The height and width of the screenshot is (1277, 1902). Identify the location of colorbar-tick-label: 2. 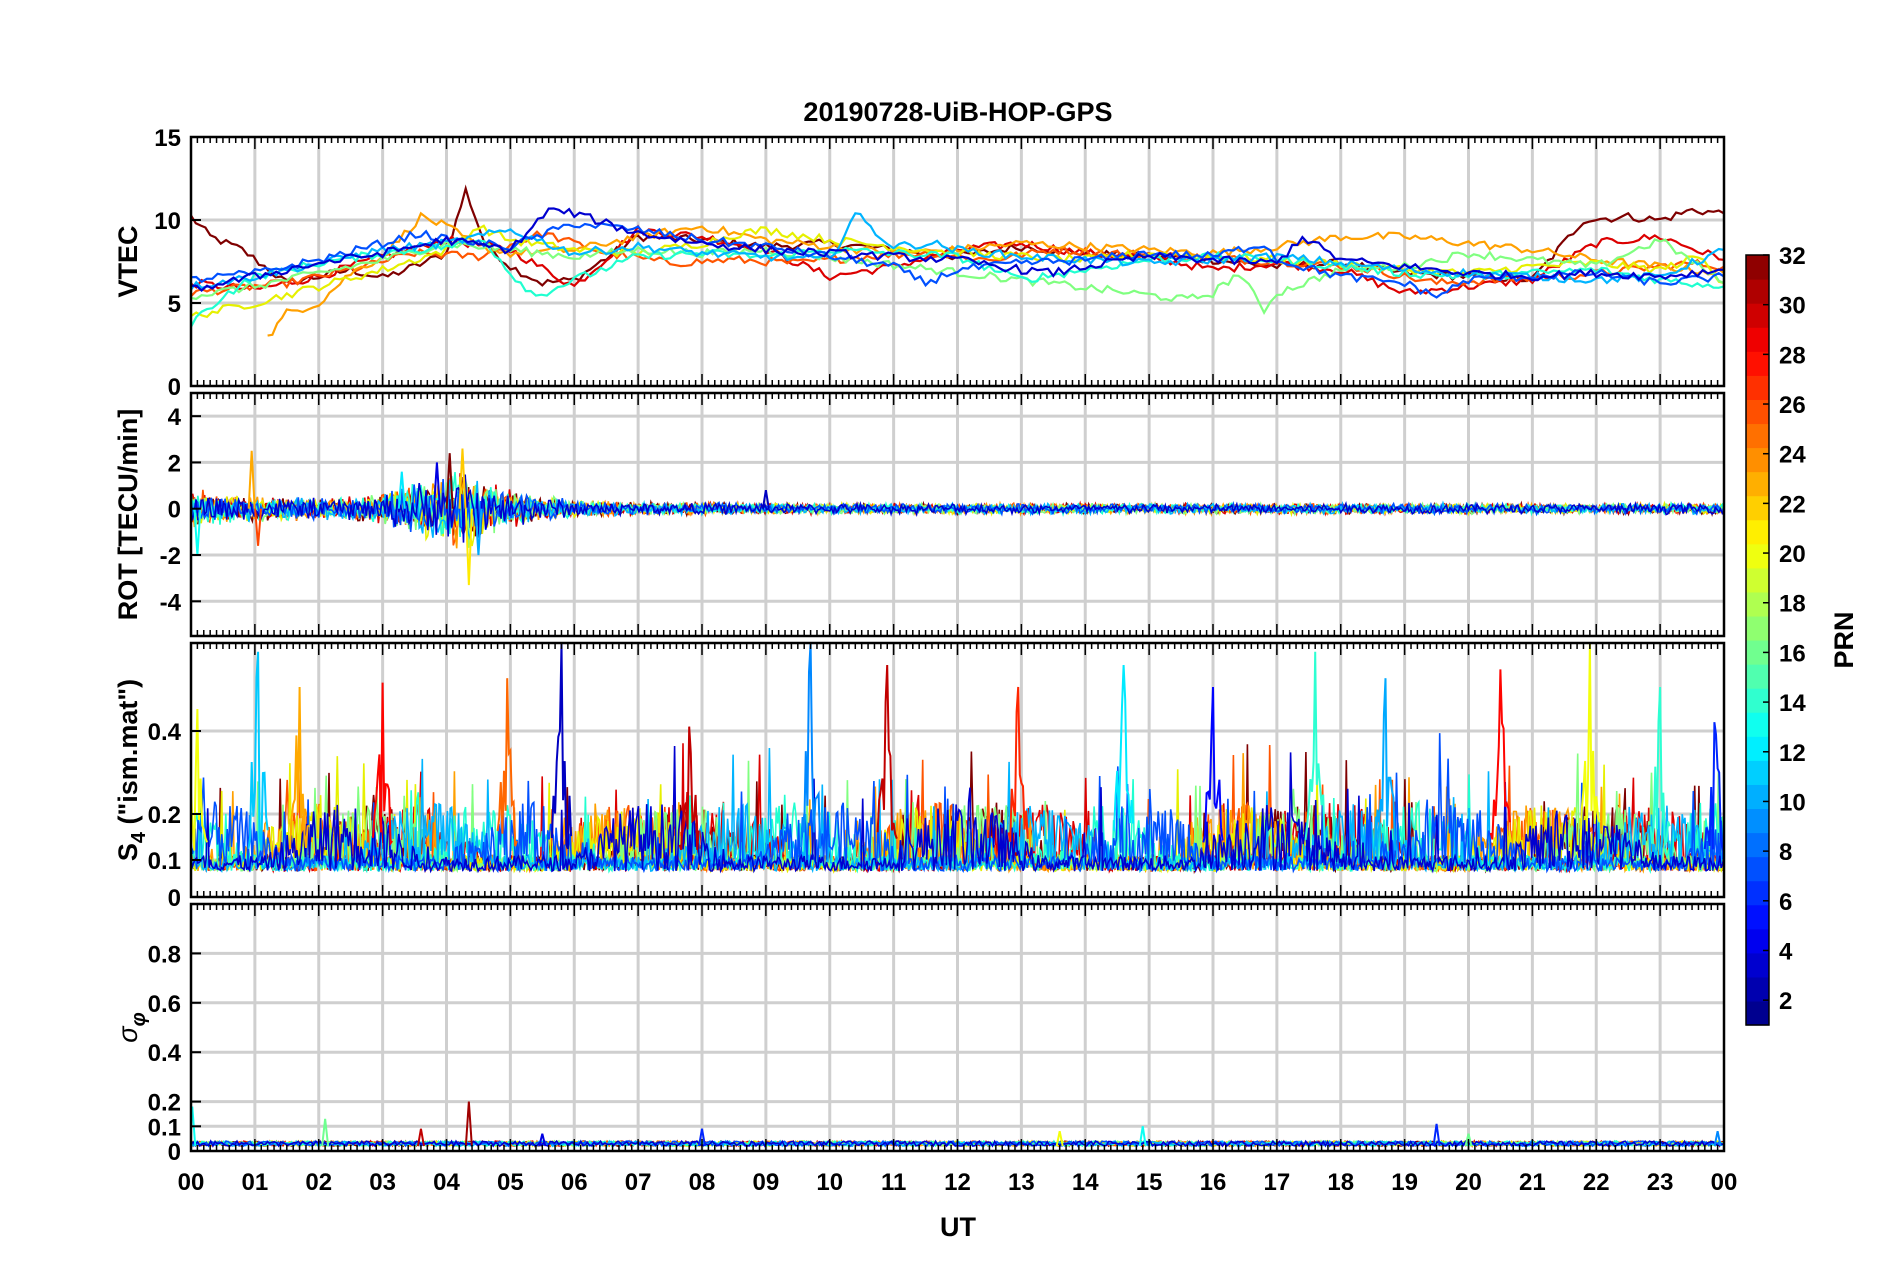
(1785, 1001).